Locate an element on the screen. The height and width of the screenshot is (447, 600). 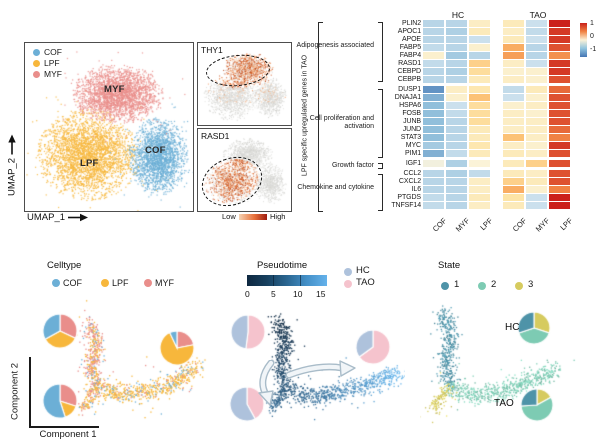
pseudotime-tick-0: 0 is located at coordinates (247, 294).